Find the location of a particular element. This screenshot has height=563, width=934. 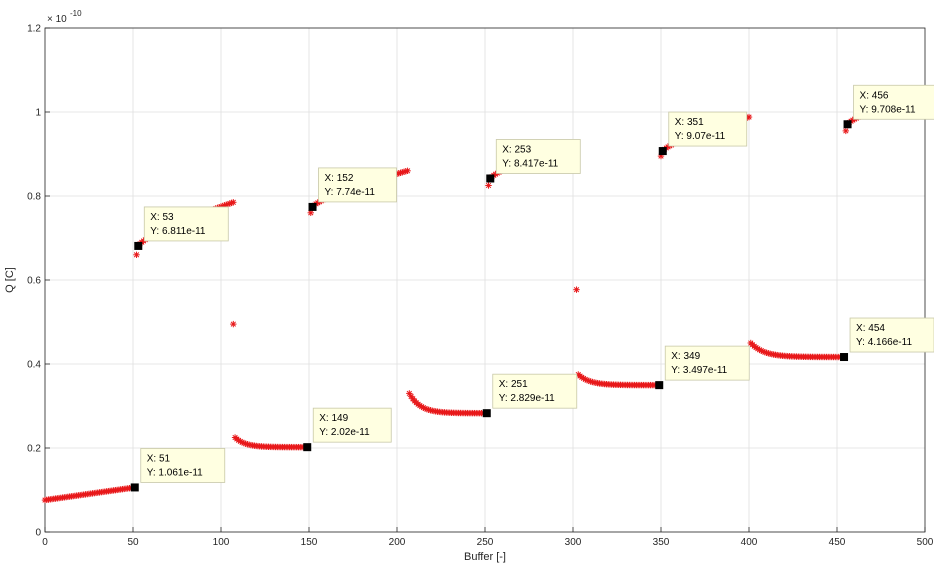

datatip-x-text: X: 149 is located at coordinates (333, 418).